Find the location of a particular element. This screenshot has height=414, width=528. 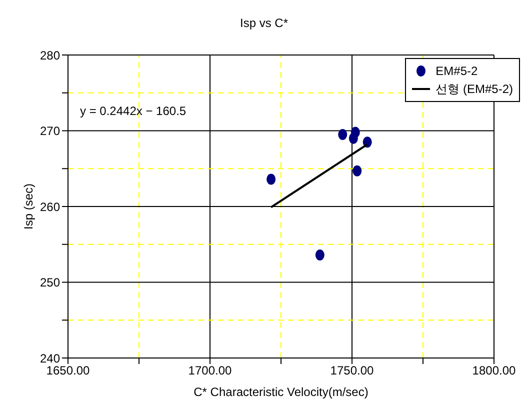

y-tick-label: 270 is located at coordinates (50, 131).